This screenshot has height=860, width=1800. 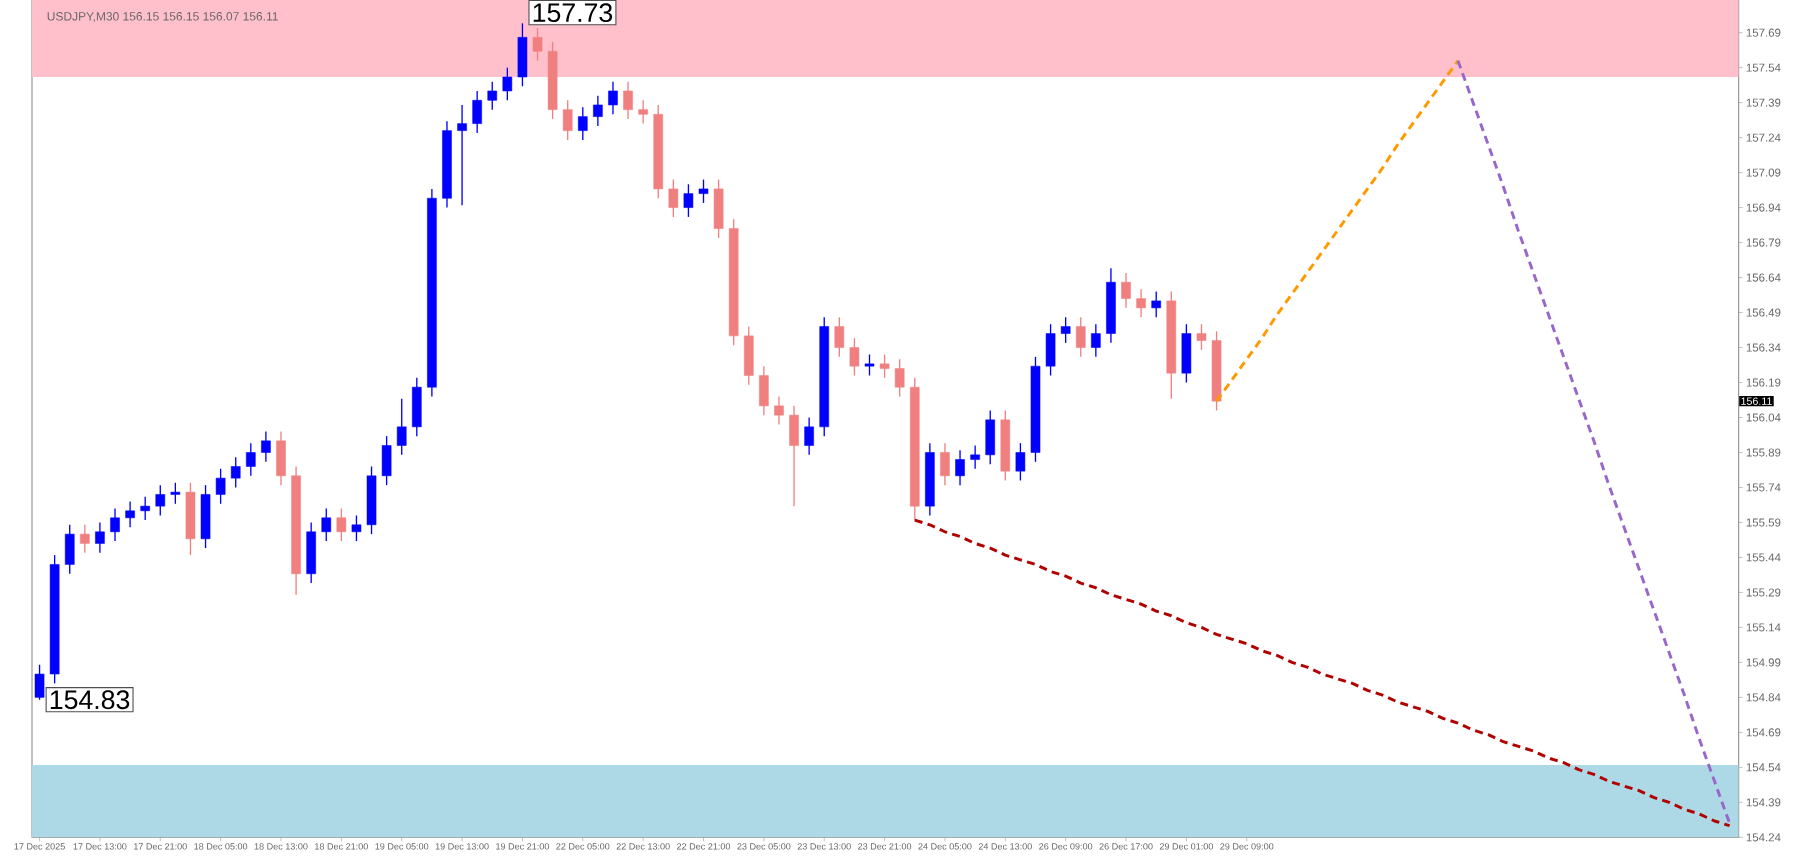 What do you see at coordinates (90, 700) in the screenshot?
I see `annotation: 154.83` at bounding box center [90, 700].